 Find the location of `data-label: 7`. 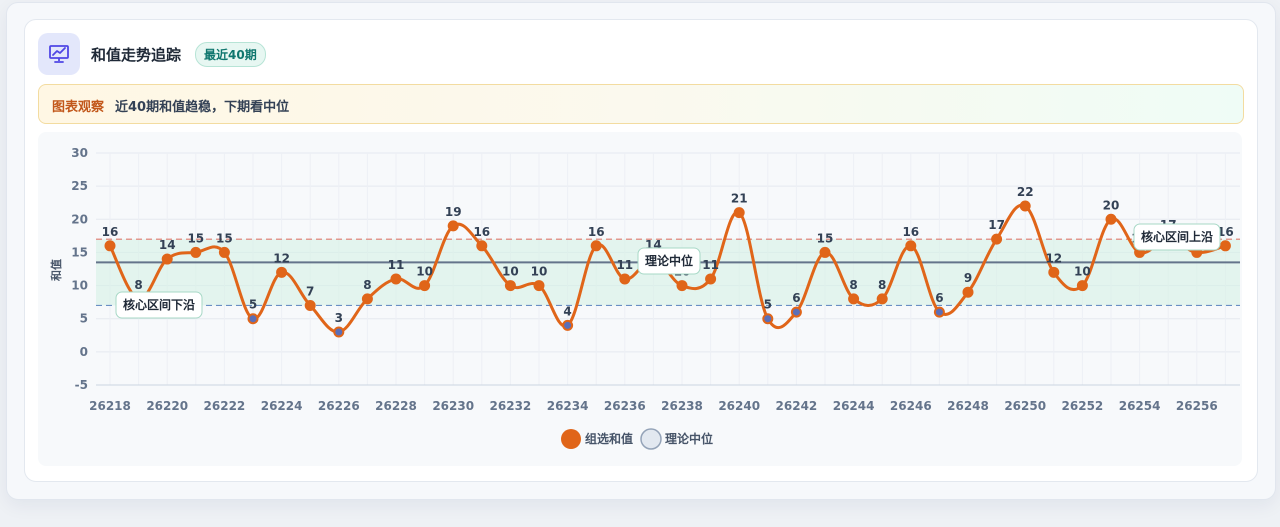

data-label: 7 is located at coordinates (310, 291).